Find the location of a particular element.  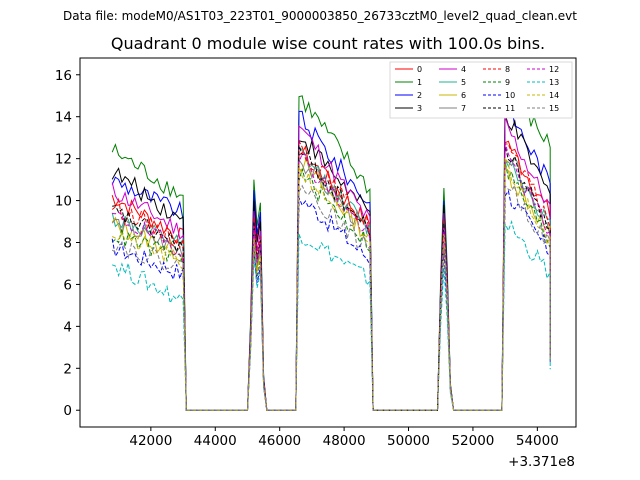

x-offset-label: +3.371e8 is located at coordinates (541, 462).